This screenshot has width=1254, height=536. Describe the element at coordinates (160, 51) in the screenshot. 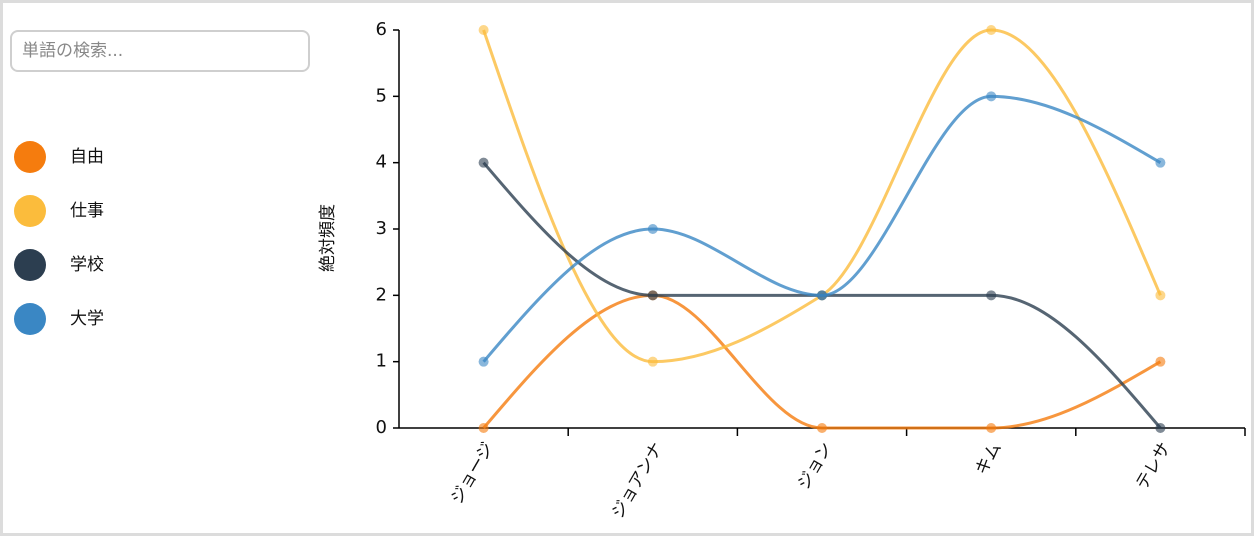

I see `search-input` at that location.